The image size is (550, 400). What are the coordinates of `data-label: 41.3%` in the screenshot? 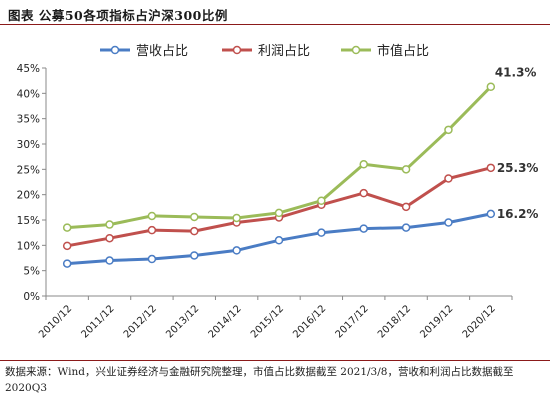 It's located at (516, 73).